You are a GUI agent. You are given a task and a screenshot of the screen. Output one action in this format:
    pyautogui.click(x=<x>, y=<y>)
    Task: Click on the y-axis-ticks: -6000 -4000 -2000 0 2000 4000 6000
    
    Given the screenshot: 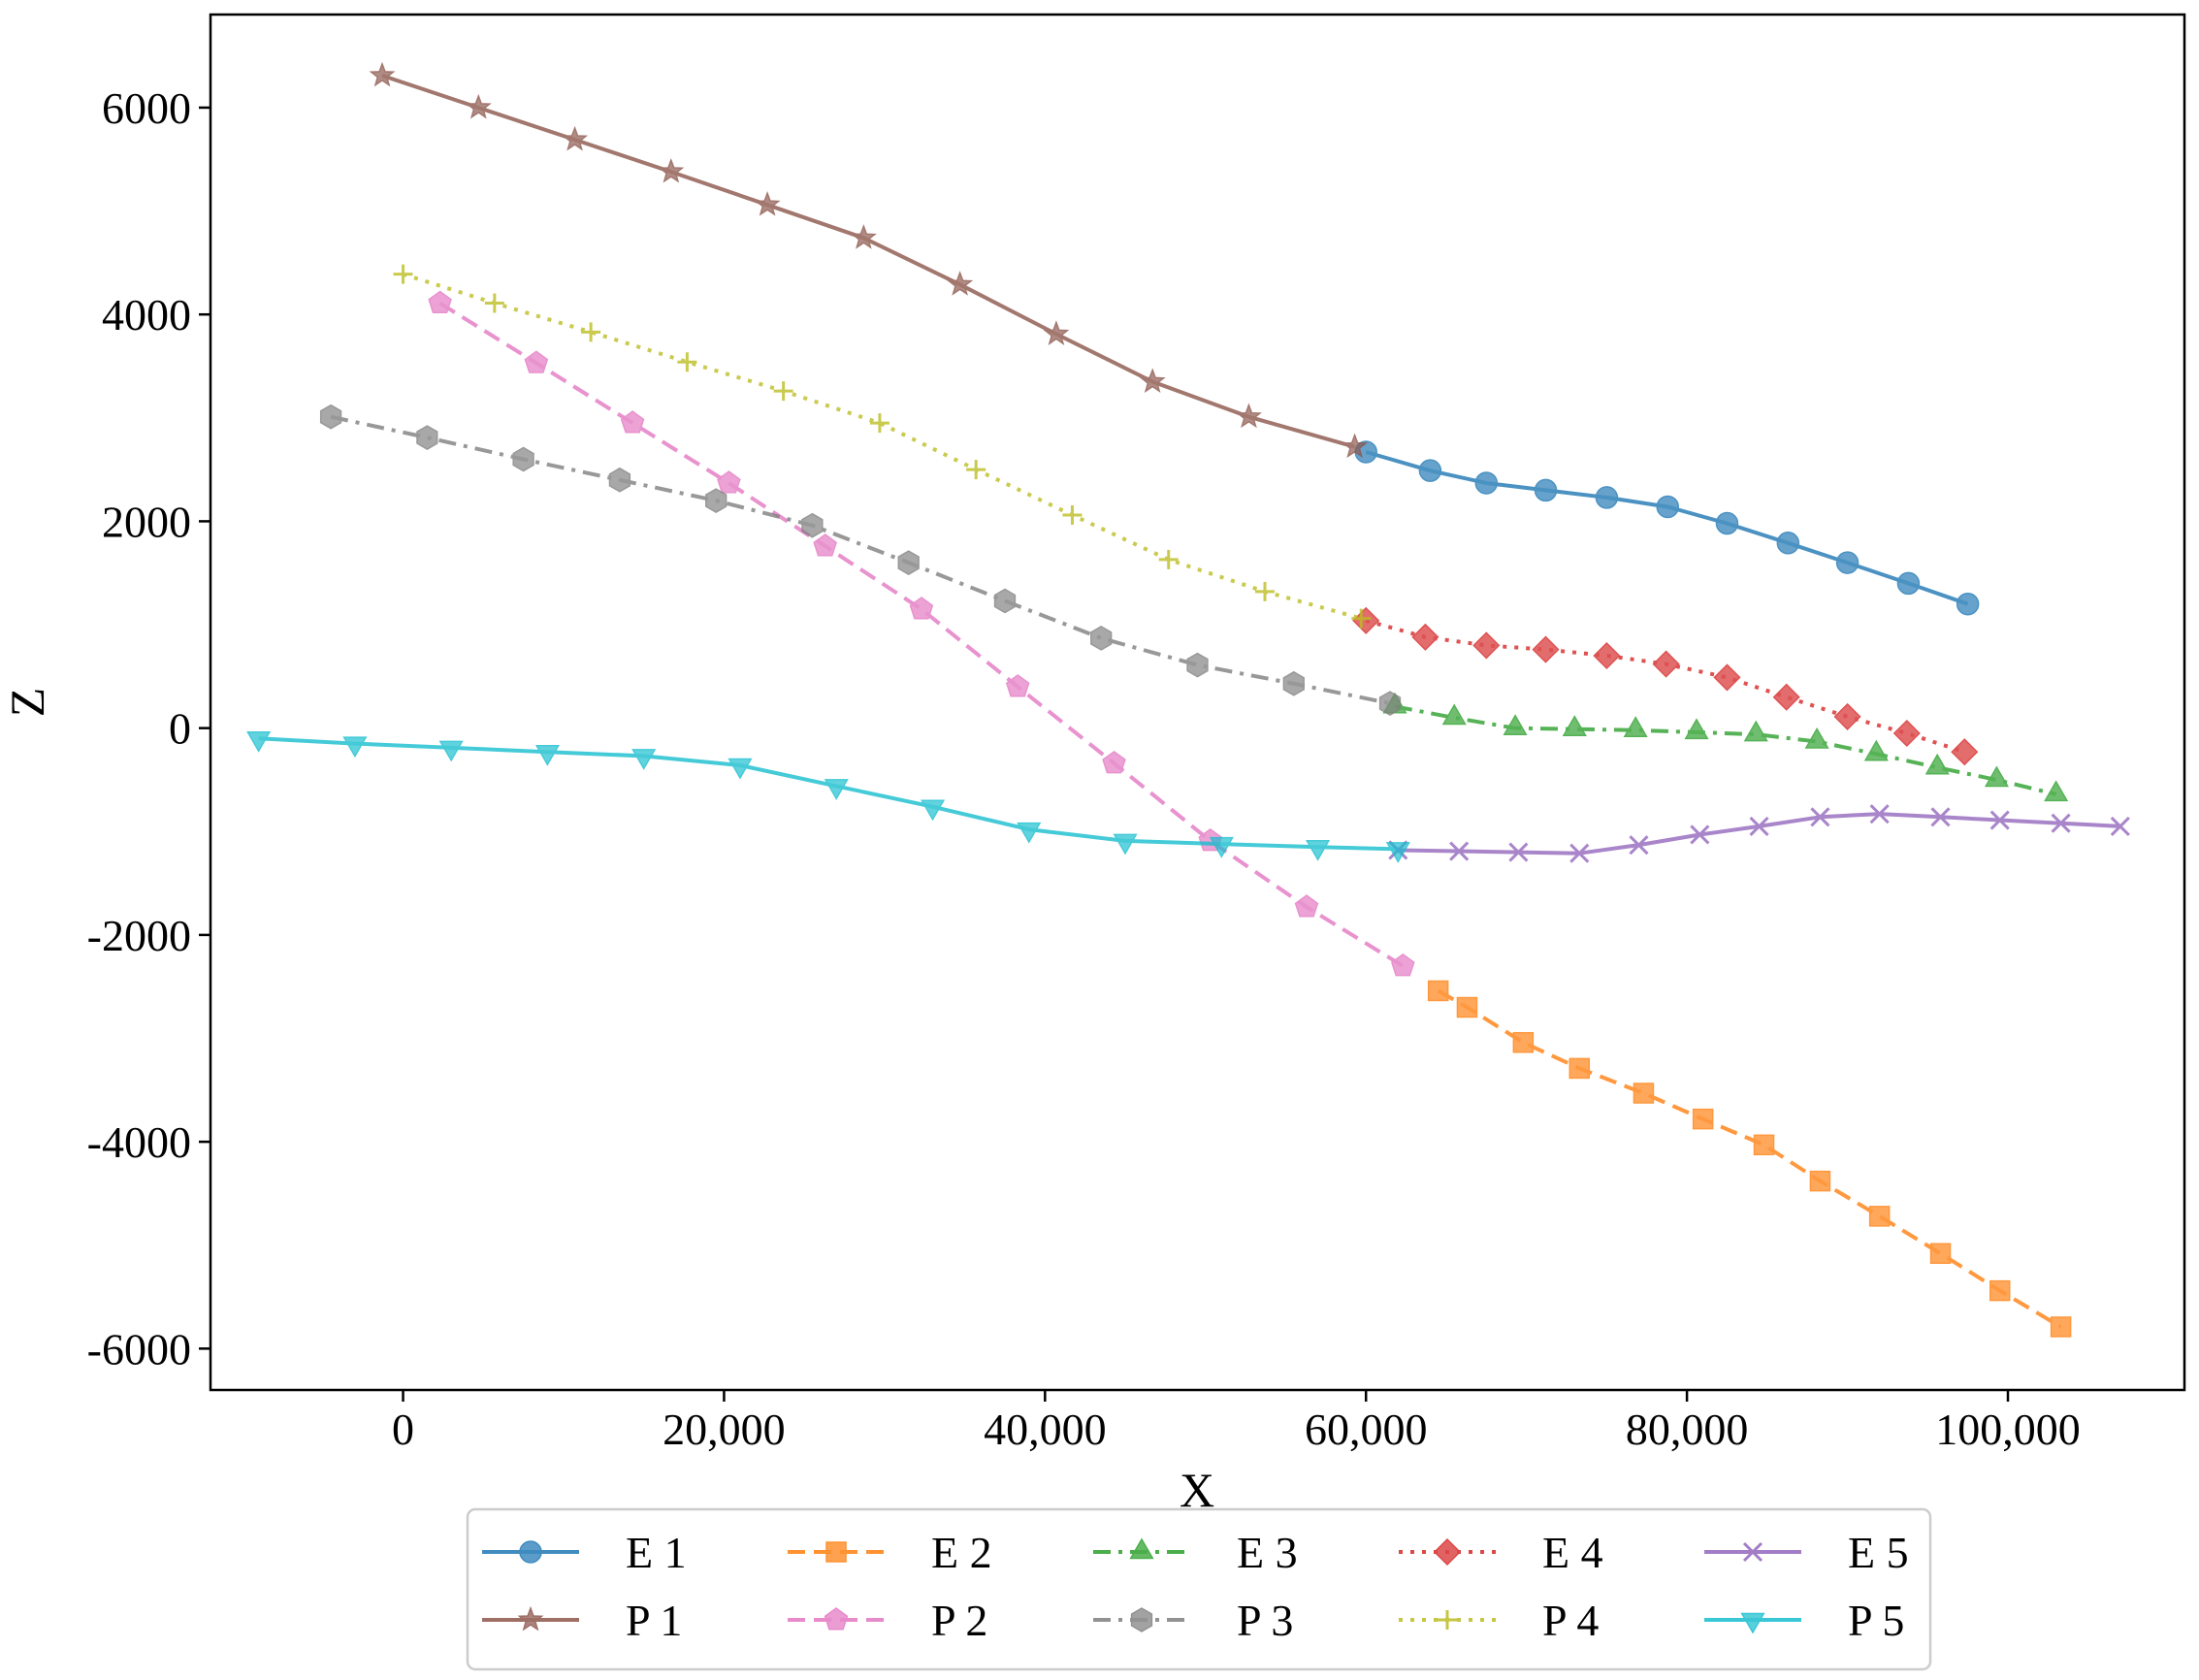 What is the action you would take?
    pyautogui.click(x=148, y=728)
    